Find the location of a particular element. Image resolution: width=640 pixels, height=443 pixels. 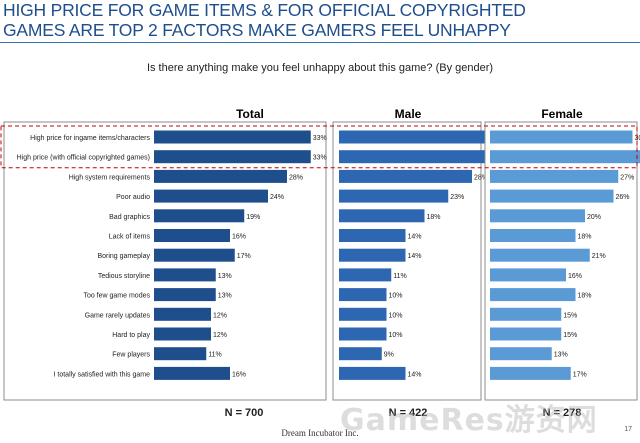

total-value-label: 28% is located at coordinates (296, 177).